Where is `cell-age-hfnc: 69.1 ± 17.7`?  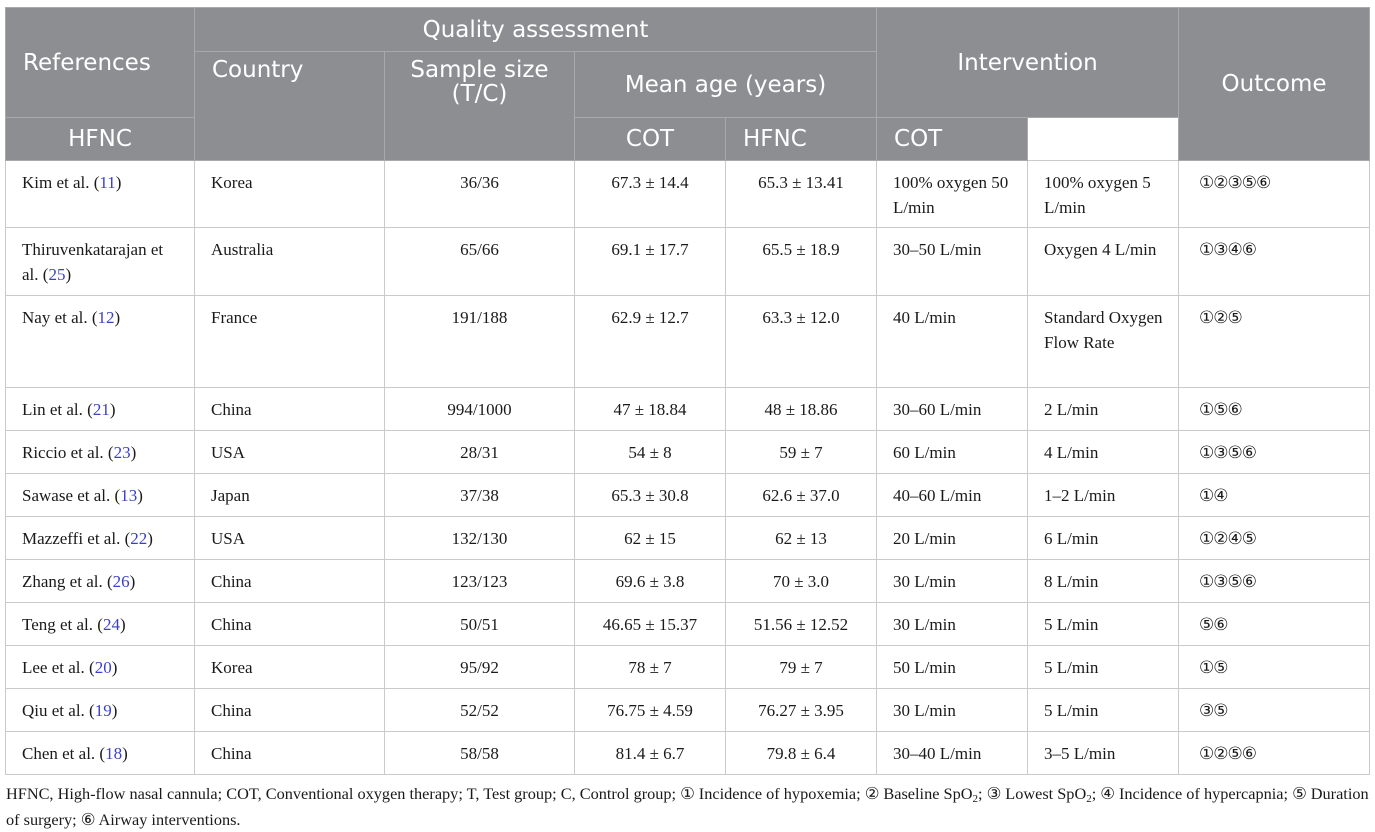
cell-age-hfnc: 69.1 ± 17.7 is located at coordinates (650, 261).